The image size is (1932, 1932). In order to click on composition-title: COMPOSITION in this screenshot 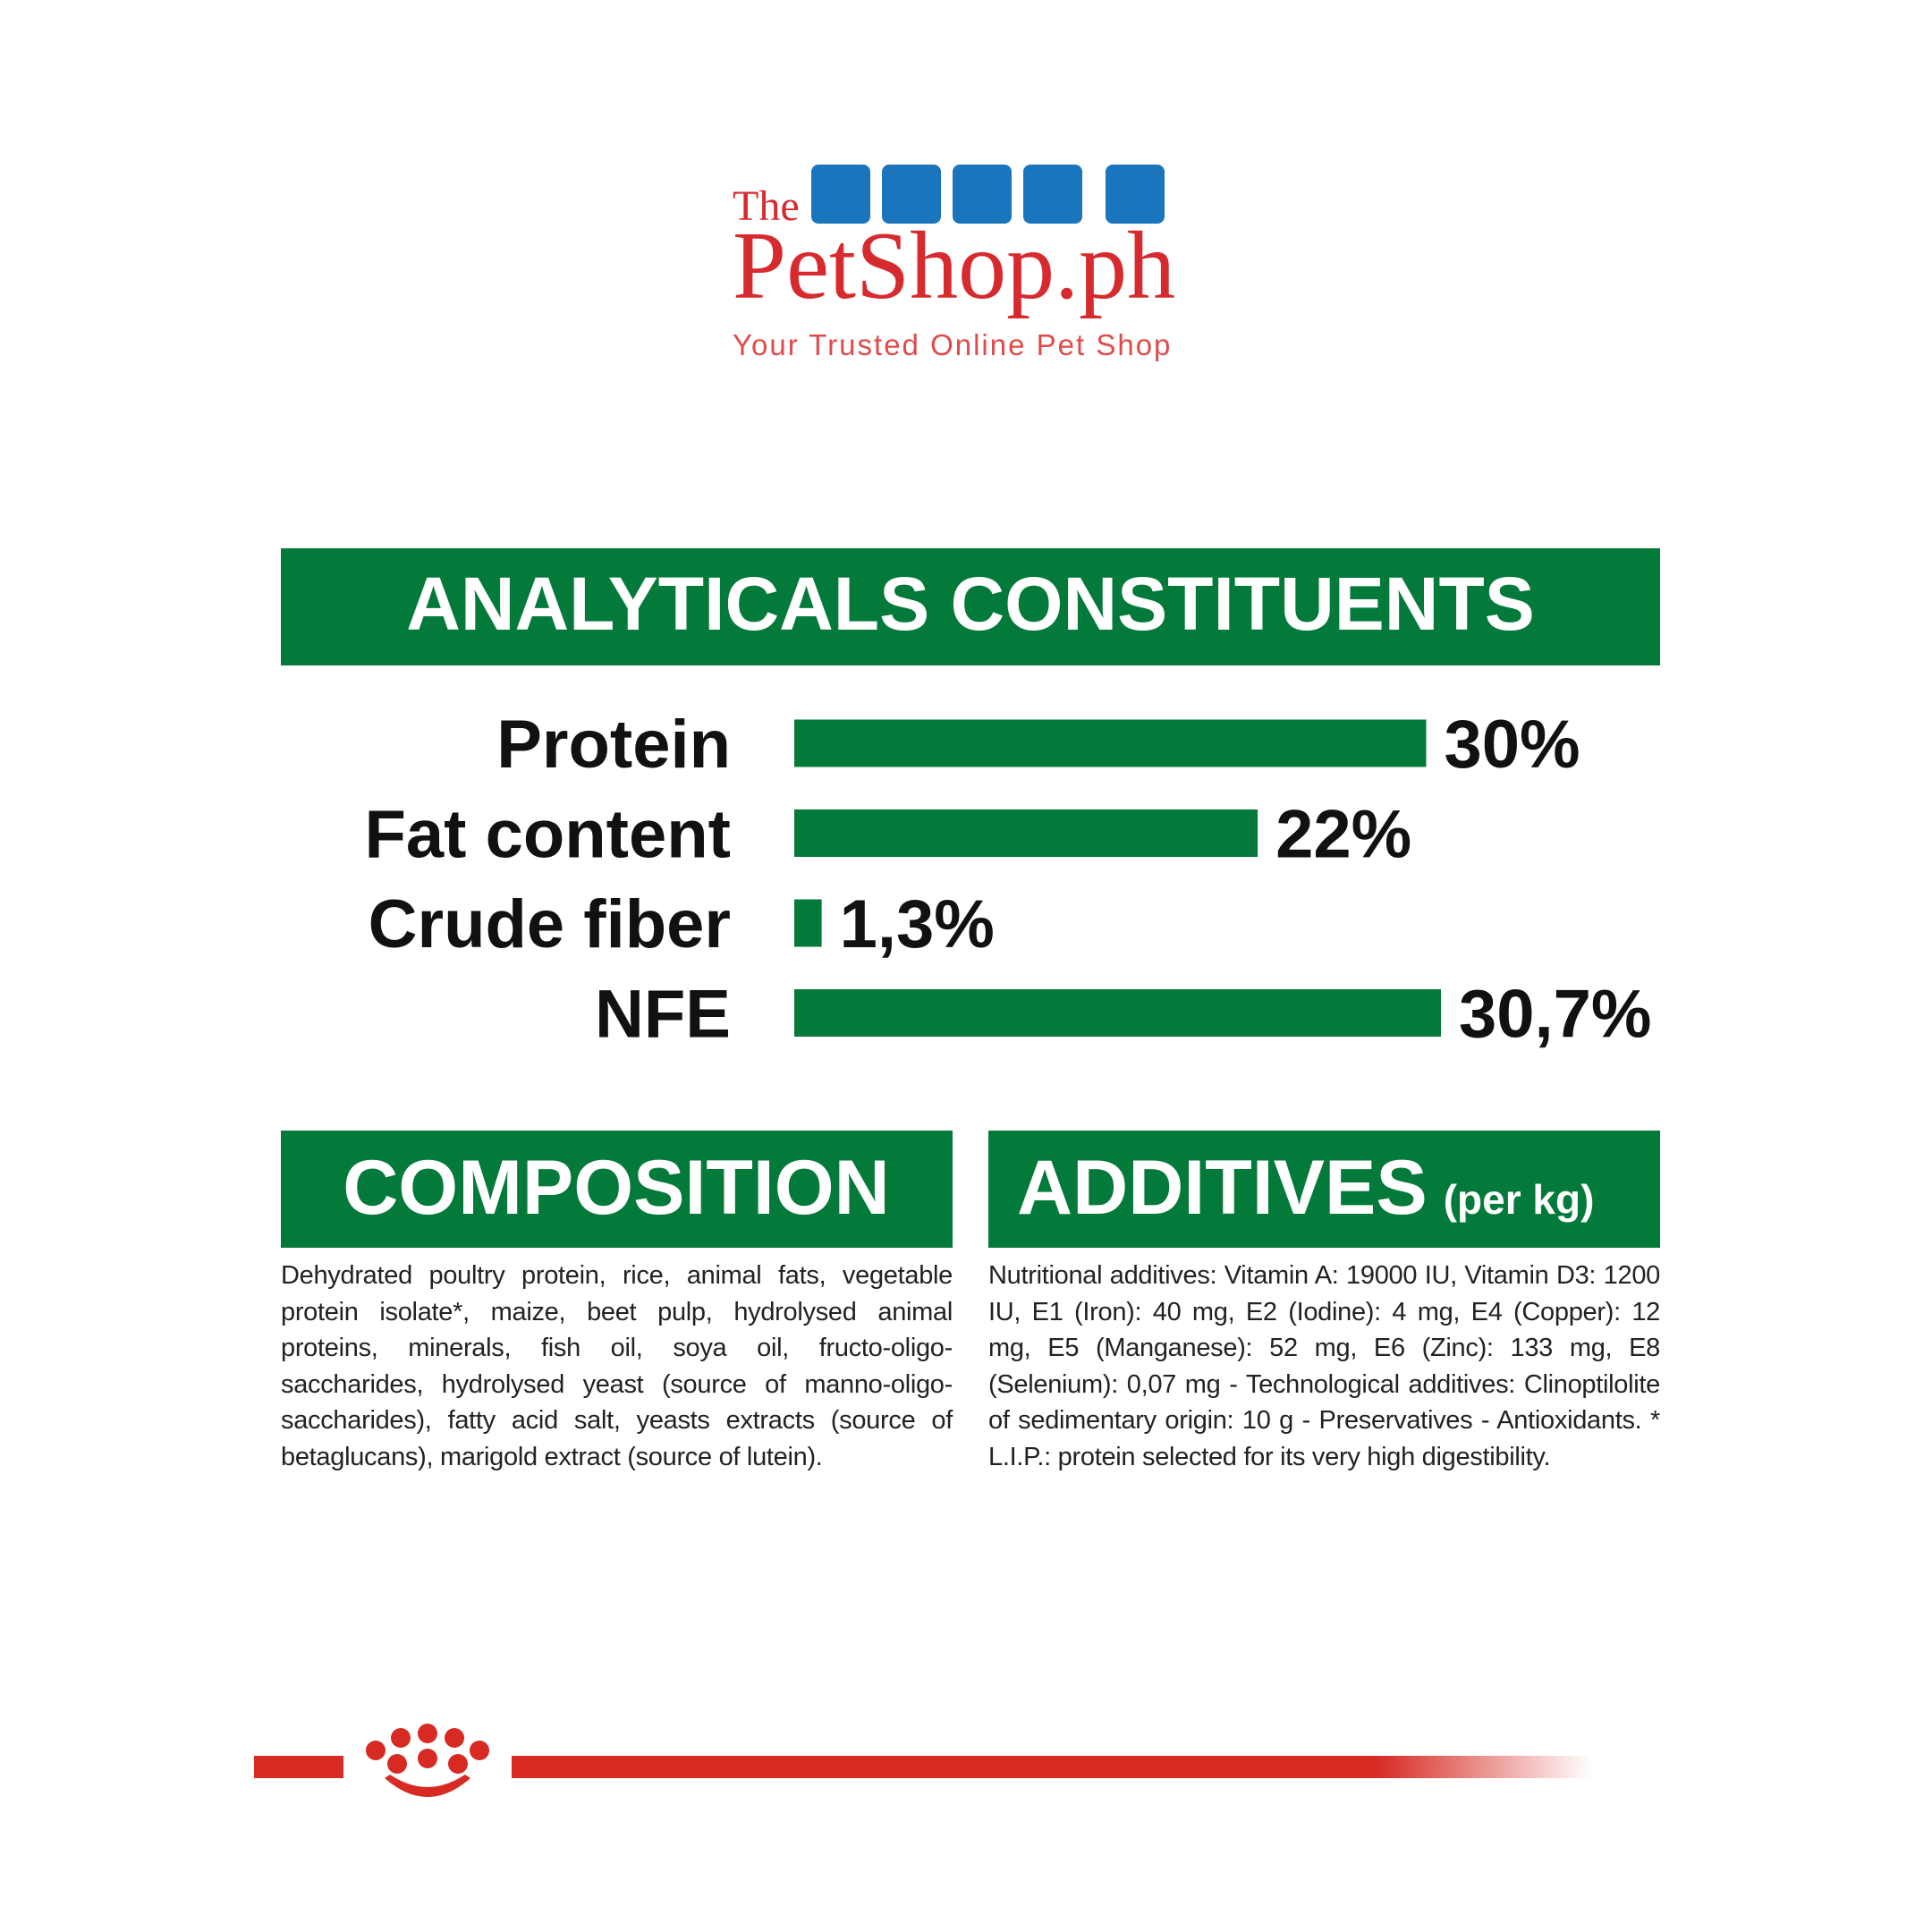, I will do `click(616, 1188)`.